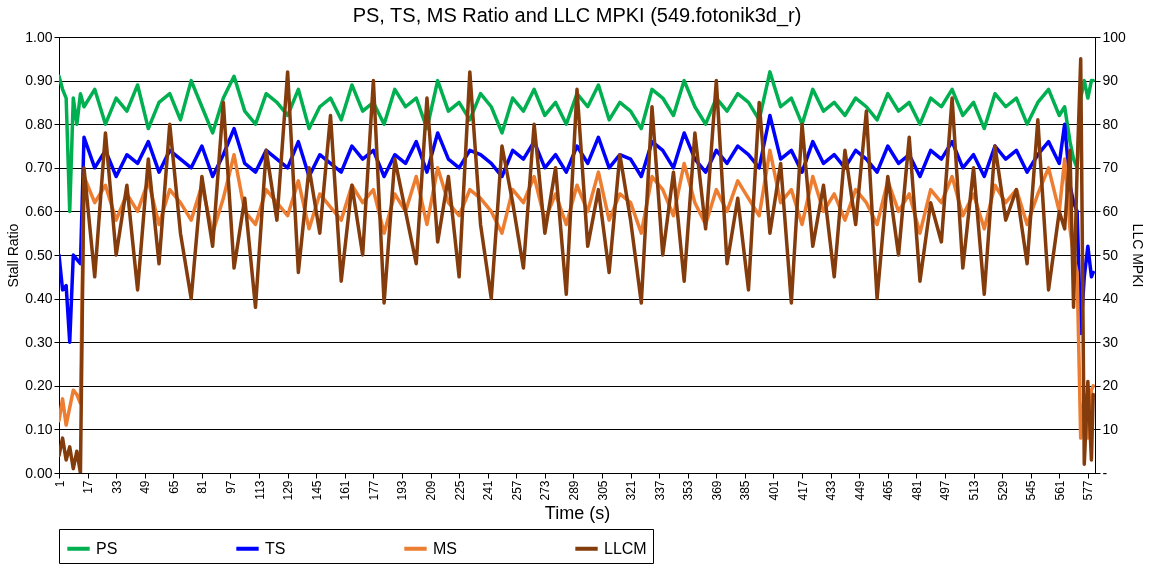 The width and height of the screenshot is (1158, 578). I want to click on y-tick-label: 0.60, so click(39, 210).